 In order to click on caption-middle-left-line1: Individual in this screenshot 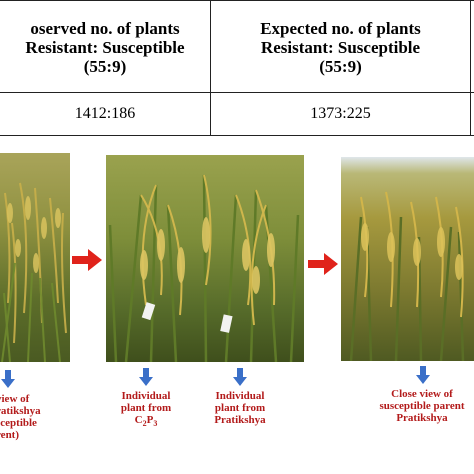, I will do `click(146, 396)`.